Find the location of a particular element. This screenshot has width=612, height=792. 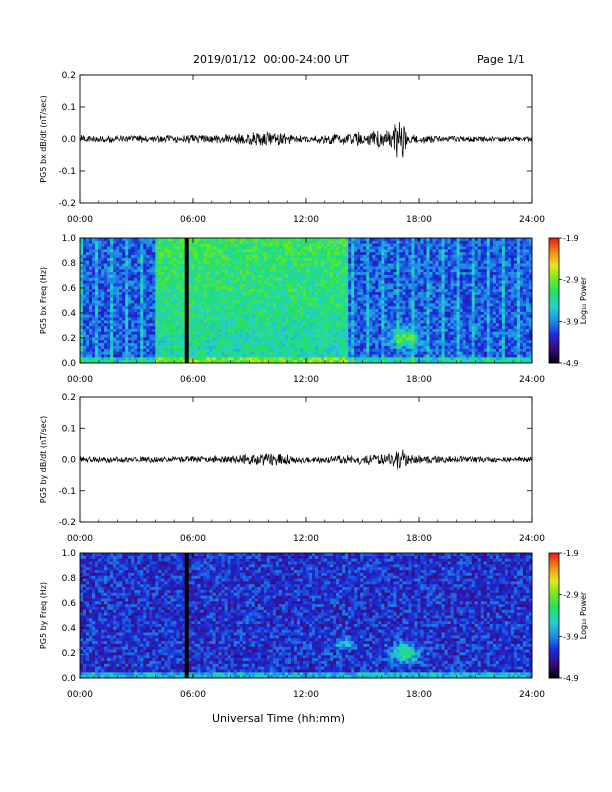

y-axis-label: PG5 bx Freq (Hz) is located at coordinates (43, 300).